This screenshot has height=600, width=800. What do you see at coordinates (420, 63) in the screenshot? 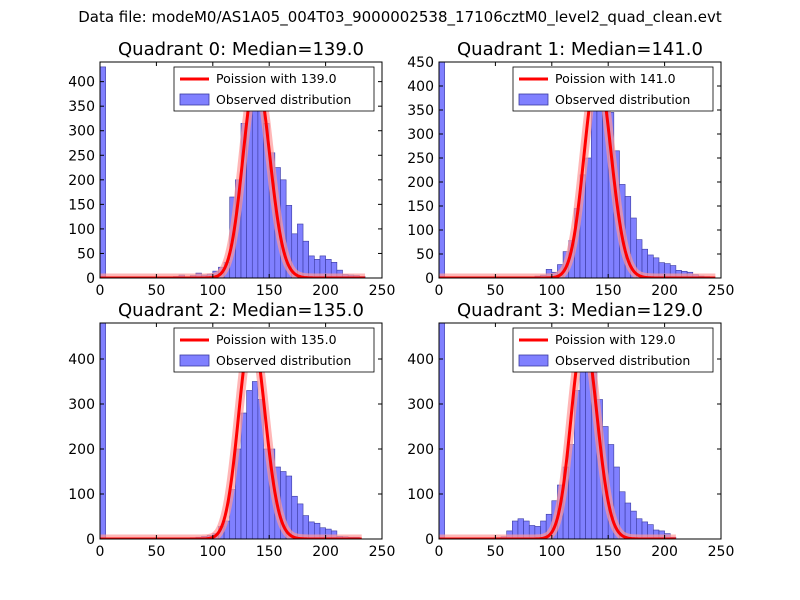
I see `y-tick-label: 450` at bounding box center [420, 63].